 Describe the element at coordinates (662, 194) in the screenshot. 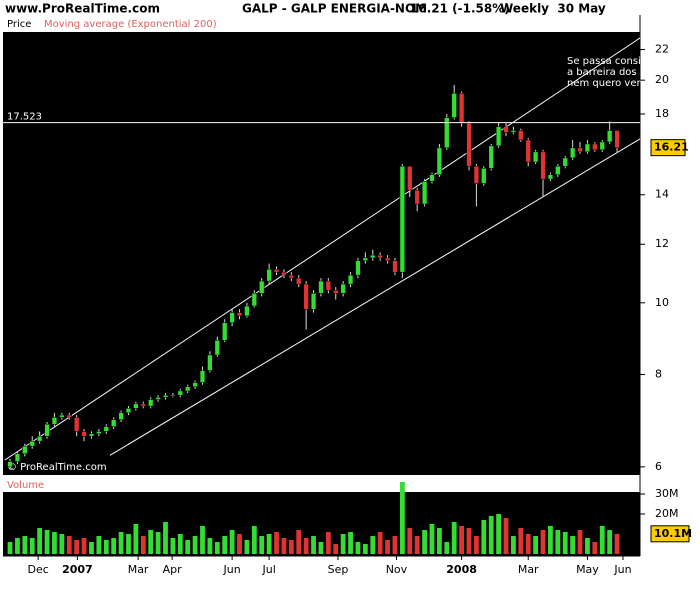

I see `y-tick-label: 14` at that location.